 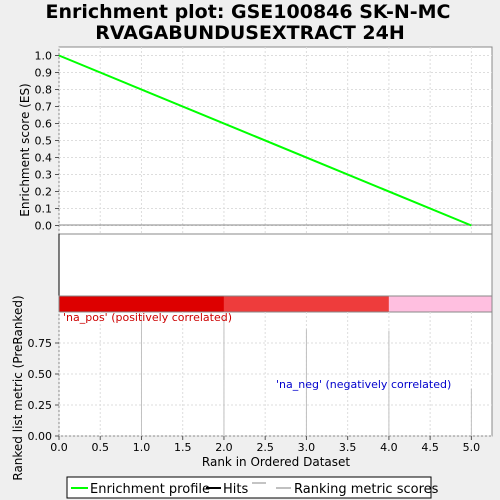 What do you see at coordinates (366, 489) in the screenshot?
I see `legend-label-ranking-metric: Ranking metric scores` at bounding box center [366, 489].